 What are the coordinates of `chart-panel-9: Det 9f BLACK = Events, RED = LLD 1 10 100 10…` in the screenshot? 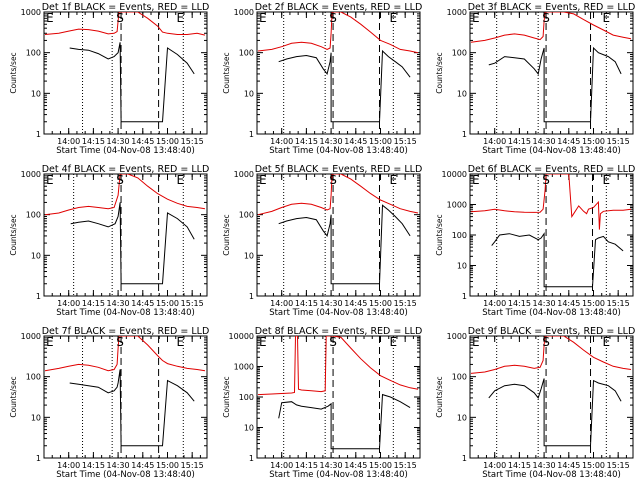 It's located at (535, 403).